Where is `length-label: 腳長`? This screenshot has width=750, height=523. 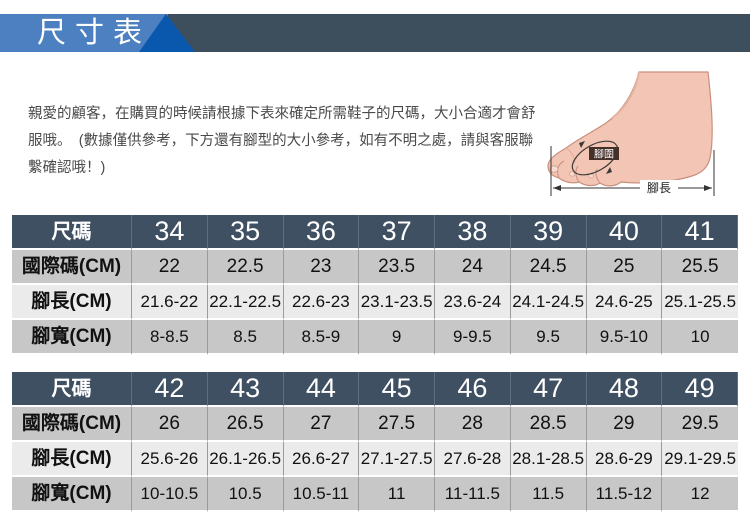 length-label: 腳長 is located at coordinates (659, 188).